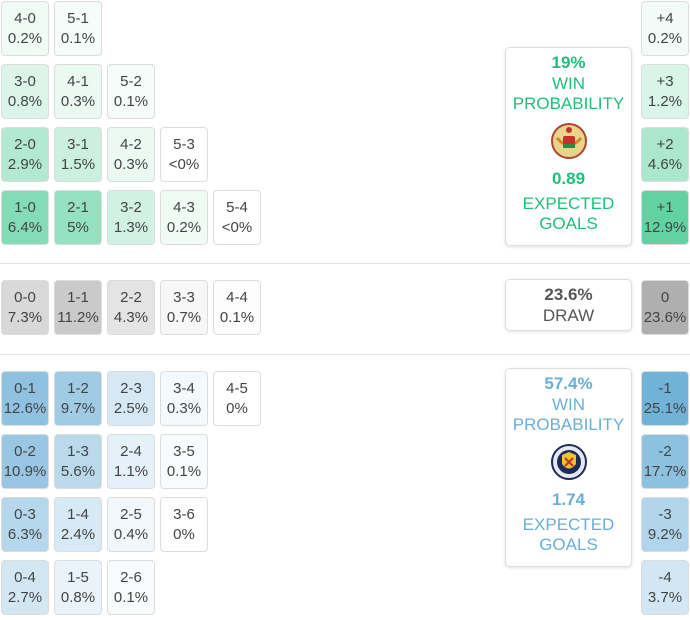 The image size is (690, 620). I want to click on score-cell-0-3-label: 0-3, so click(25, 514).